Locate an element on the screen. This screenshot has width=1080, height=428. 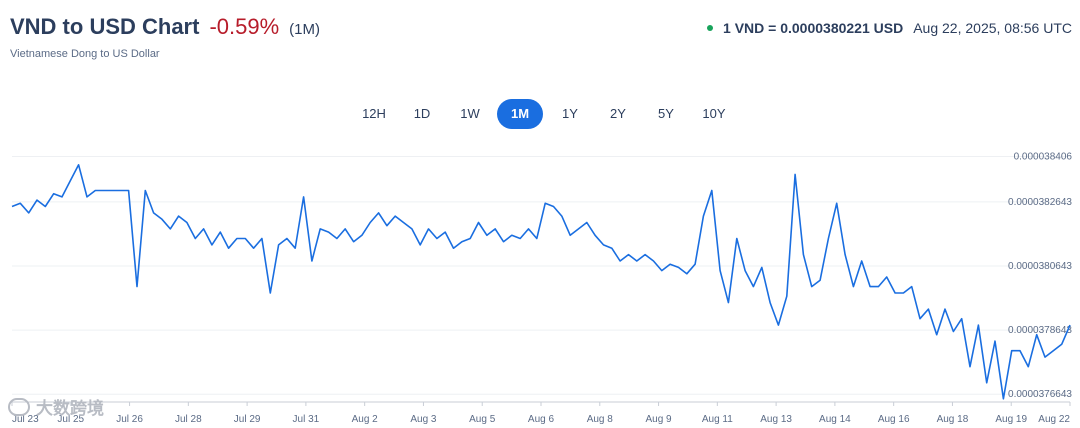
x-tick-label: Aug 2 is located at coordinates (365, 419).